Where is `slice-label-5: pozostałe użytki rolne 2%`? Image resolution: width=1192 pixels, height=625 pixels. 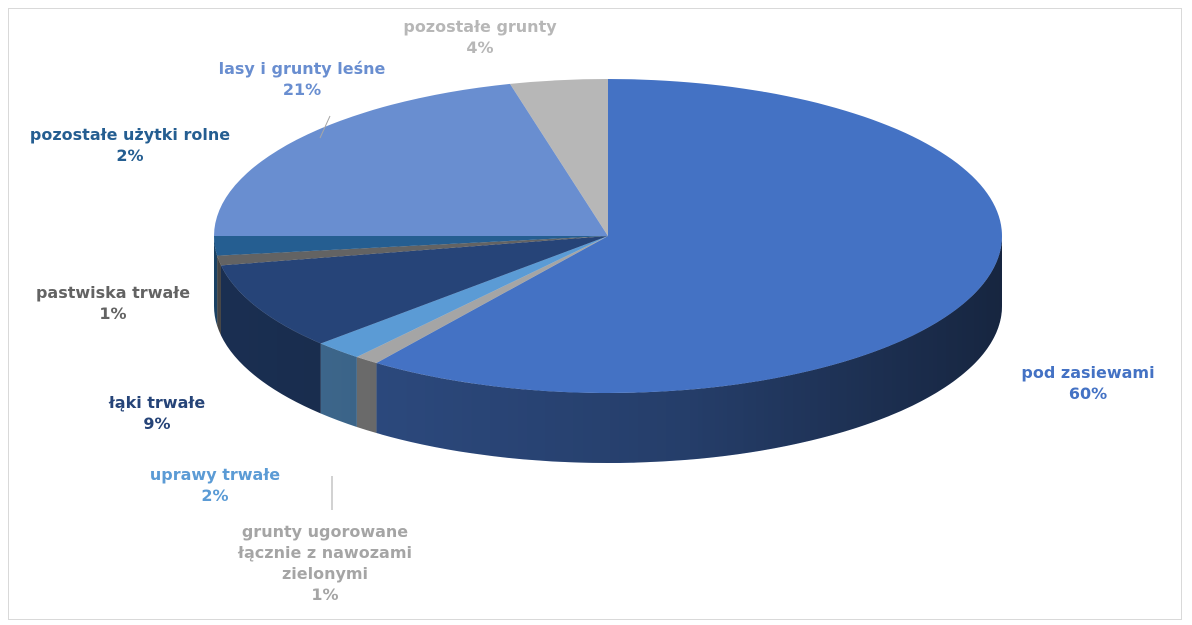 slice-label-5: pozostałe użytki rolne 2% is located at coordinates (130, 145).